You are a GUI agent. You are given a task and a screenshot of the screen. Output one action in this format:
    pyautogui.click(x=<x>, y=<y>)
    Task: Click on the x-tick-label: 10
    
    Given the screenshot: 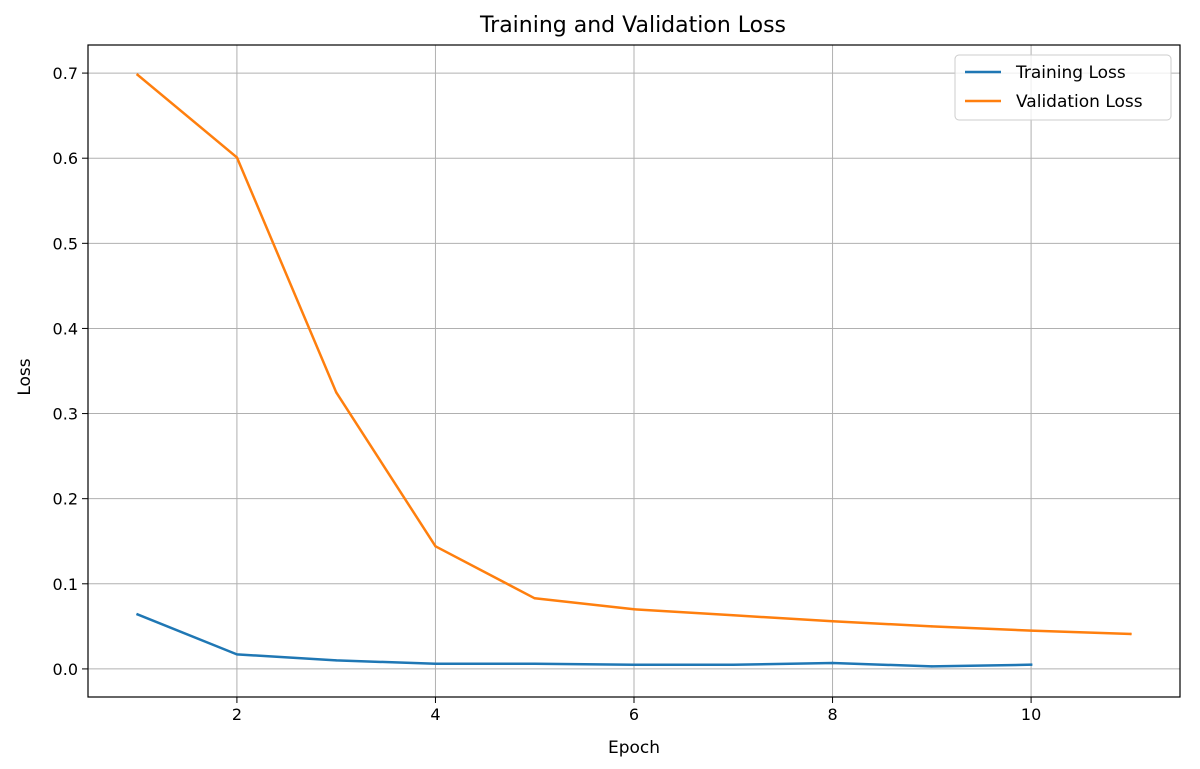 What is the action you would take?
    pyautogui.click(x=1031, y=714)
    